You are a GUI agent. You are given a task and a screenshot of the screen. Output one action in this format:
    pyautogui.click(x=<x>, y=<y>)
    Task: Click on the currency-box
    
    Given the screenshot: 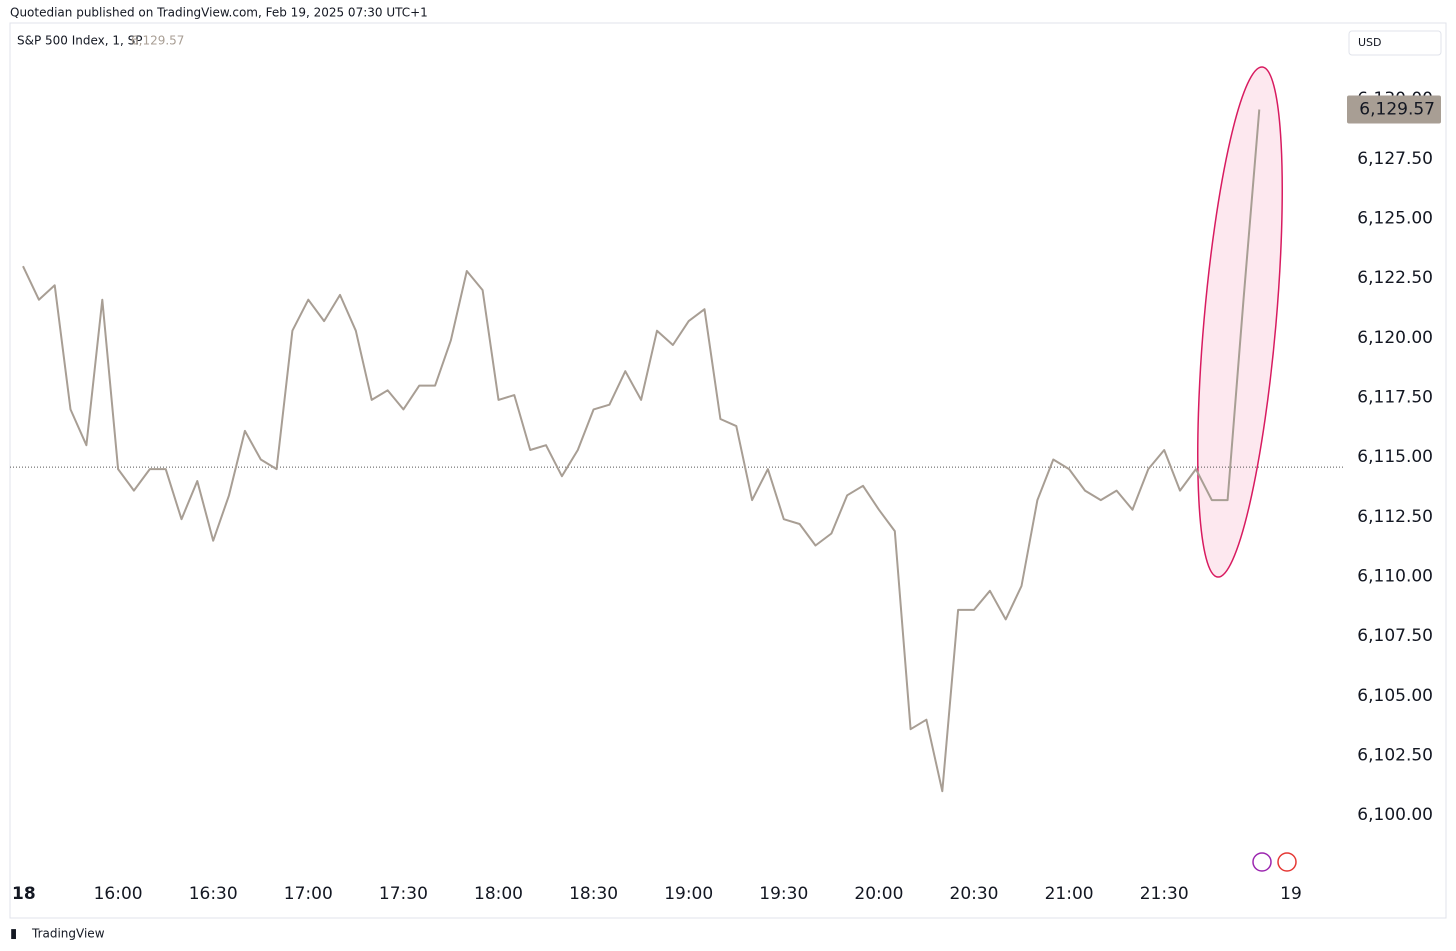 What is the action you would take?
    pyautogui.click(x=1395, y=43)
    